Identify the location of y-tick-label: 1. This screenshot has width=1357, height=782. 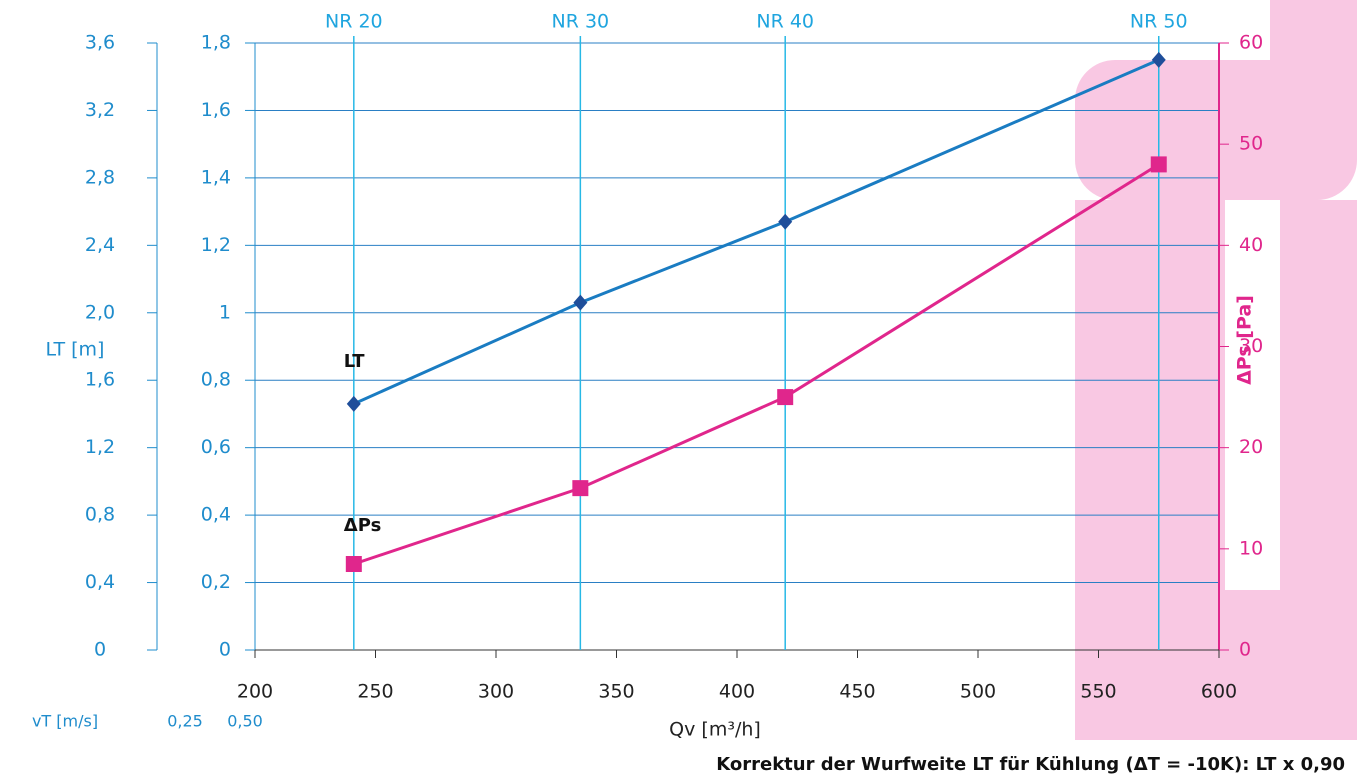
(225, 312).